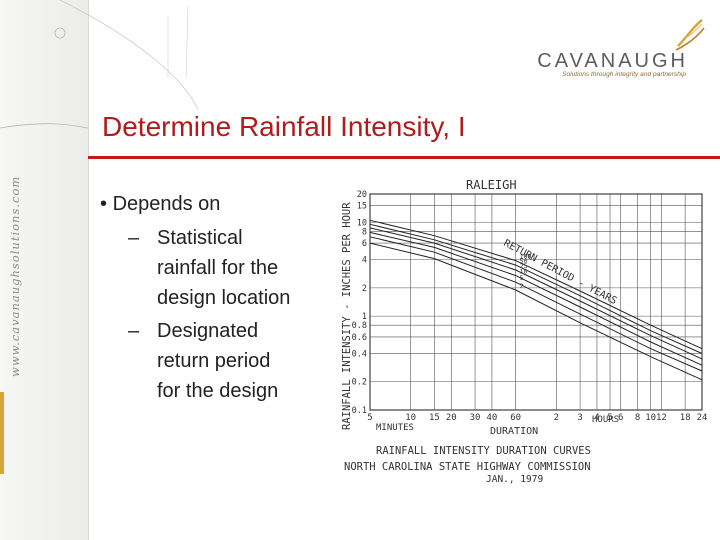 This screenshot has width=720, height=540. What do you see at coordinates (690, 35) in the screenshot?
I see `swoosh-logo-icon` at bounding box center [690, 35].